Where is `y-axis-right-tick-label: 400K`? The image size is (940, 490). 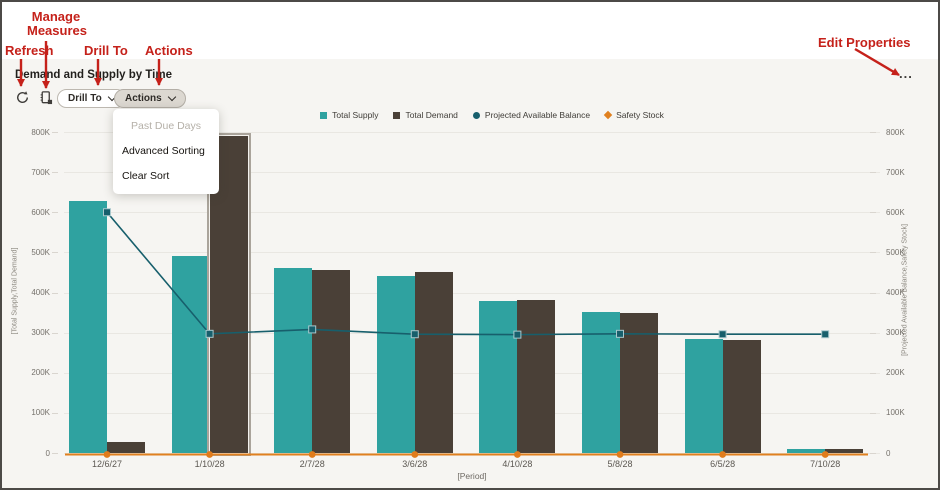 y-axis-right-tick-label: 400K is located at coordinates (895, 292).